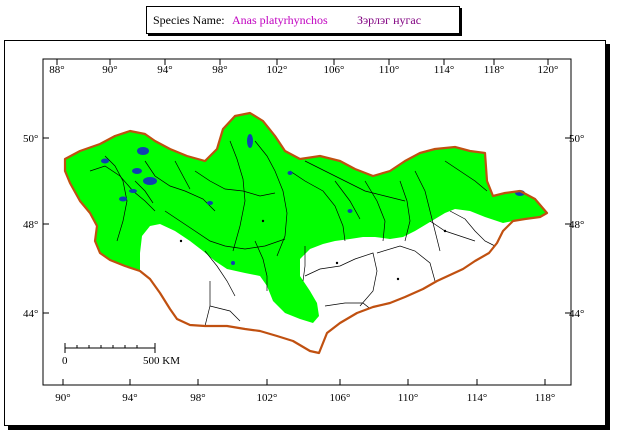 The width and height of the screenshot is (618, 434). I want to click on bottom-lon-label: 114°, so click(477, 398).